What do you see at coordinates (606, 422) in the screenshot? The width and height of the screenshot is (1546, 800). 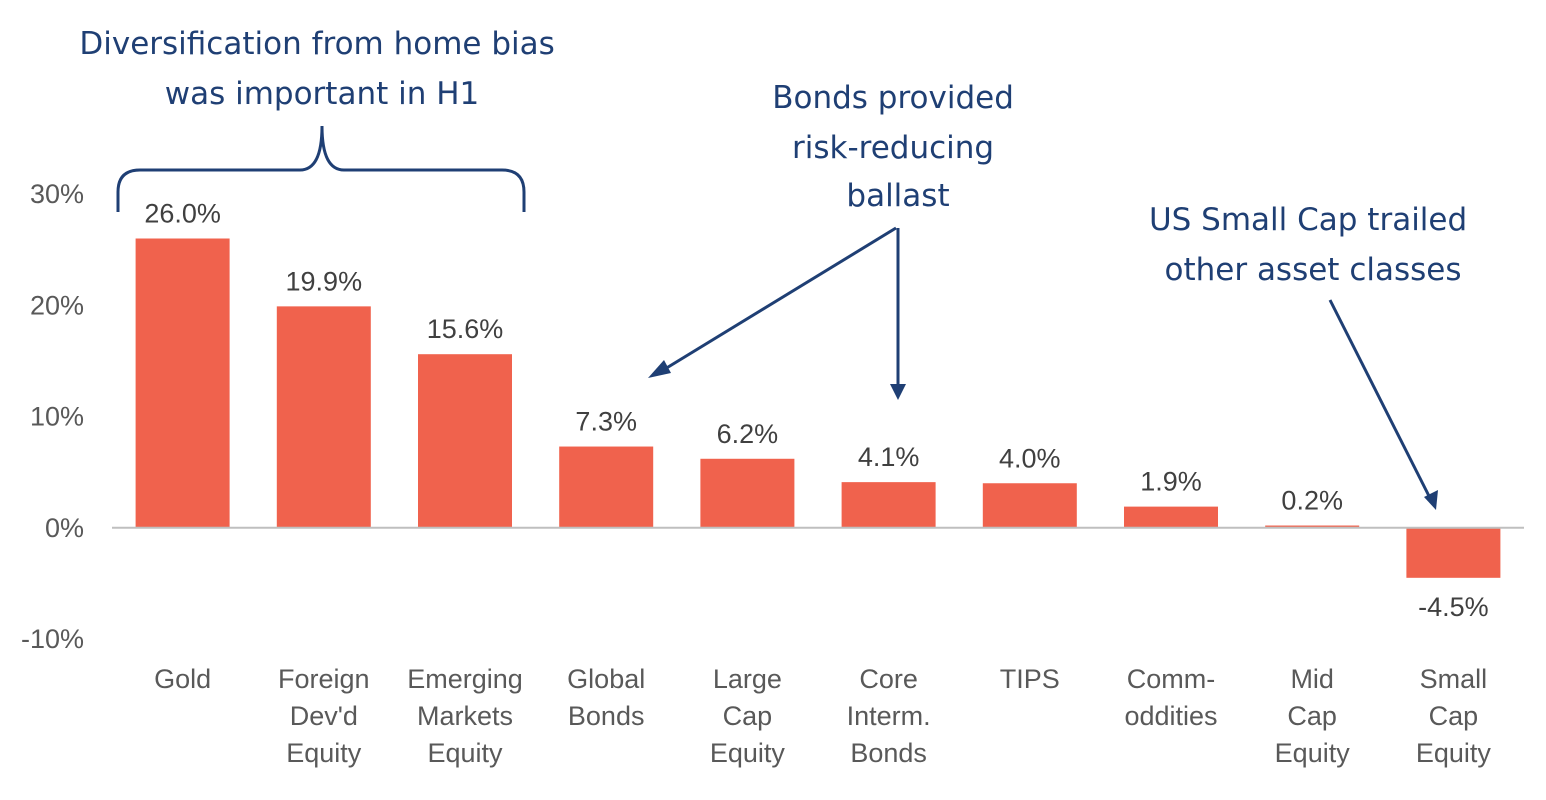 I see `data-label: 7.3%` at bounding box center [606, 422].